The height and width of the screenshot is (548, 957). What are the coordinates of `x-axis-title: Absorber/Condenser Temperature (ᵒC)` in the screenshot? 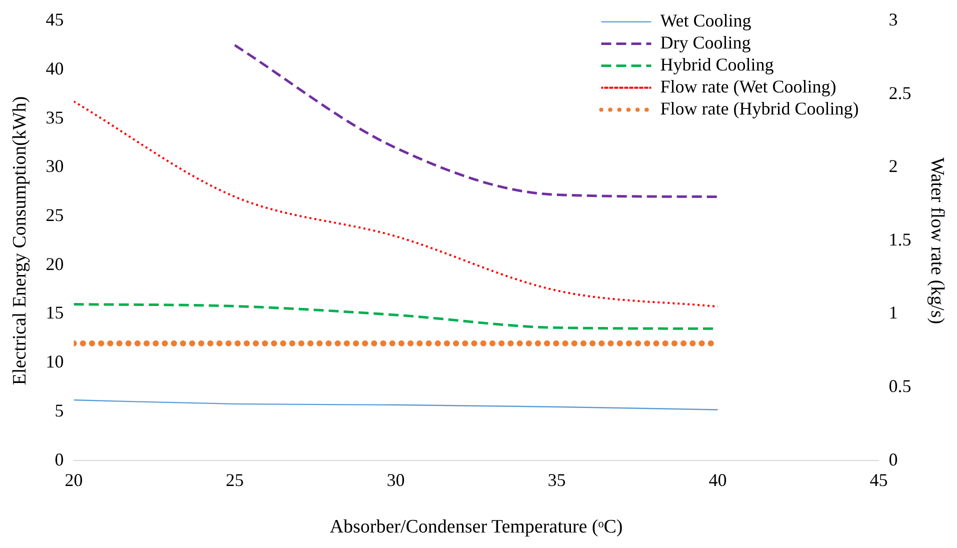 It's located at (476, 527).